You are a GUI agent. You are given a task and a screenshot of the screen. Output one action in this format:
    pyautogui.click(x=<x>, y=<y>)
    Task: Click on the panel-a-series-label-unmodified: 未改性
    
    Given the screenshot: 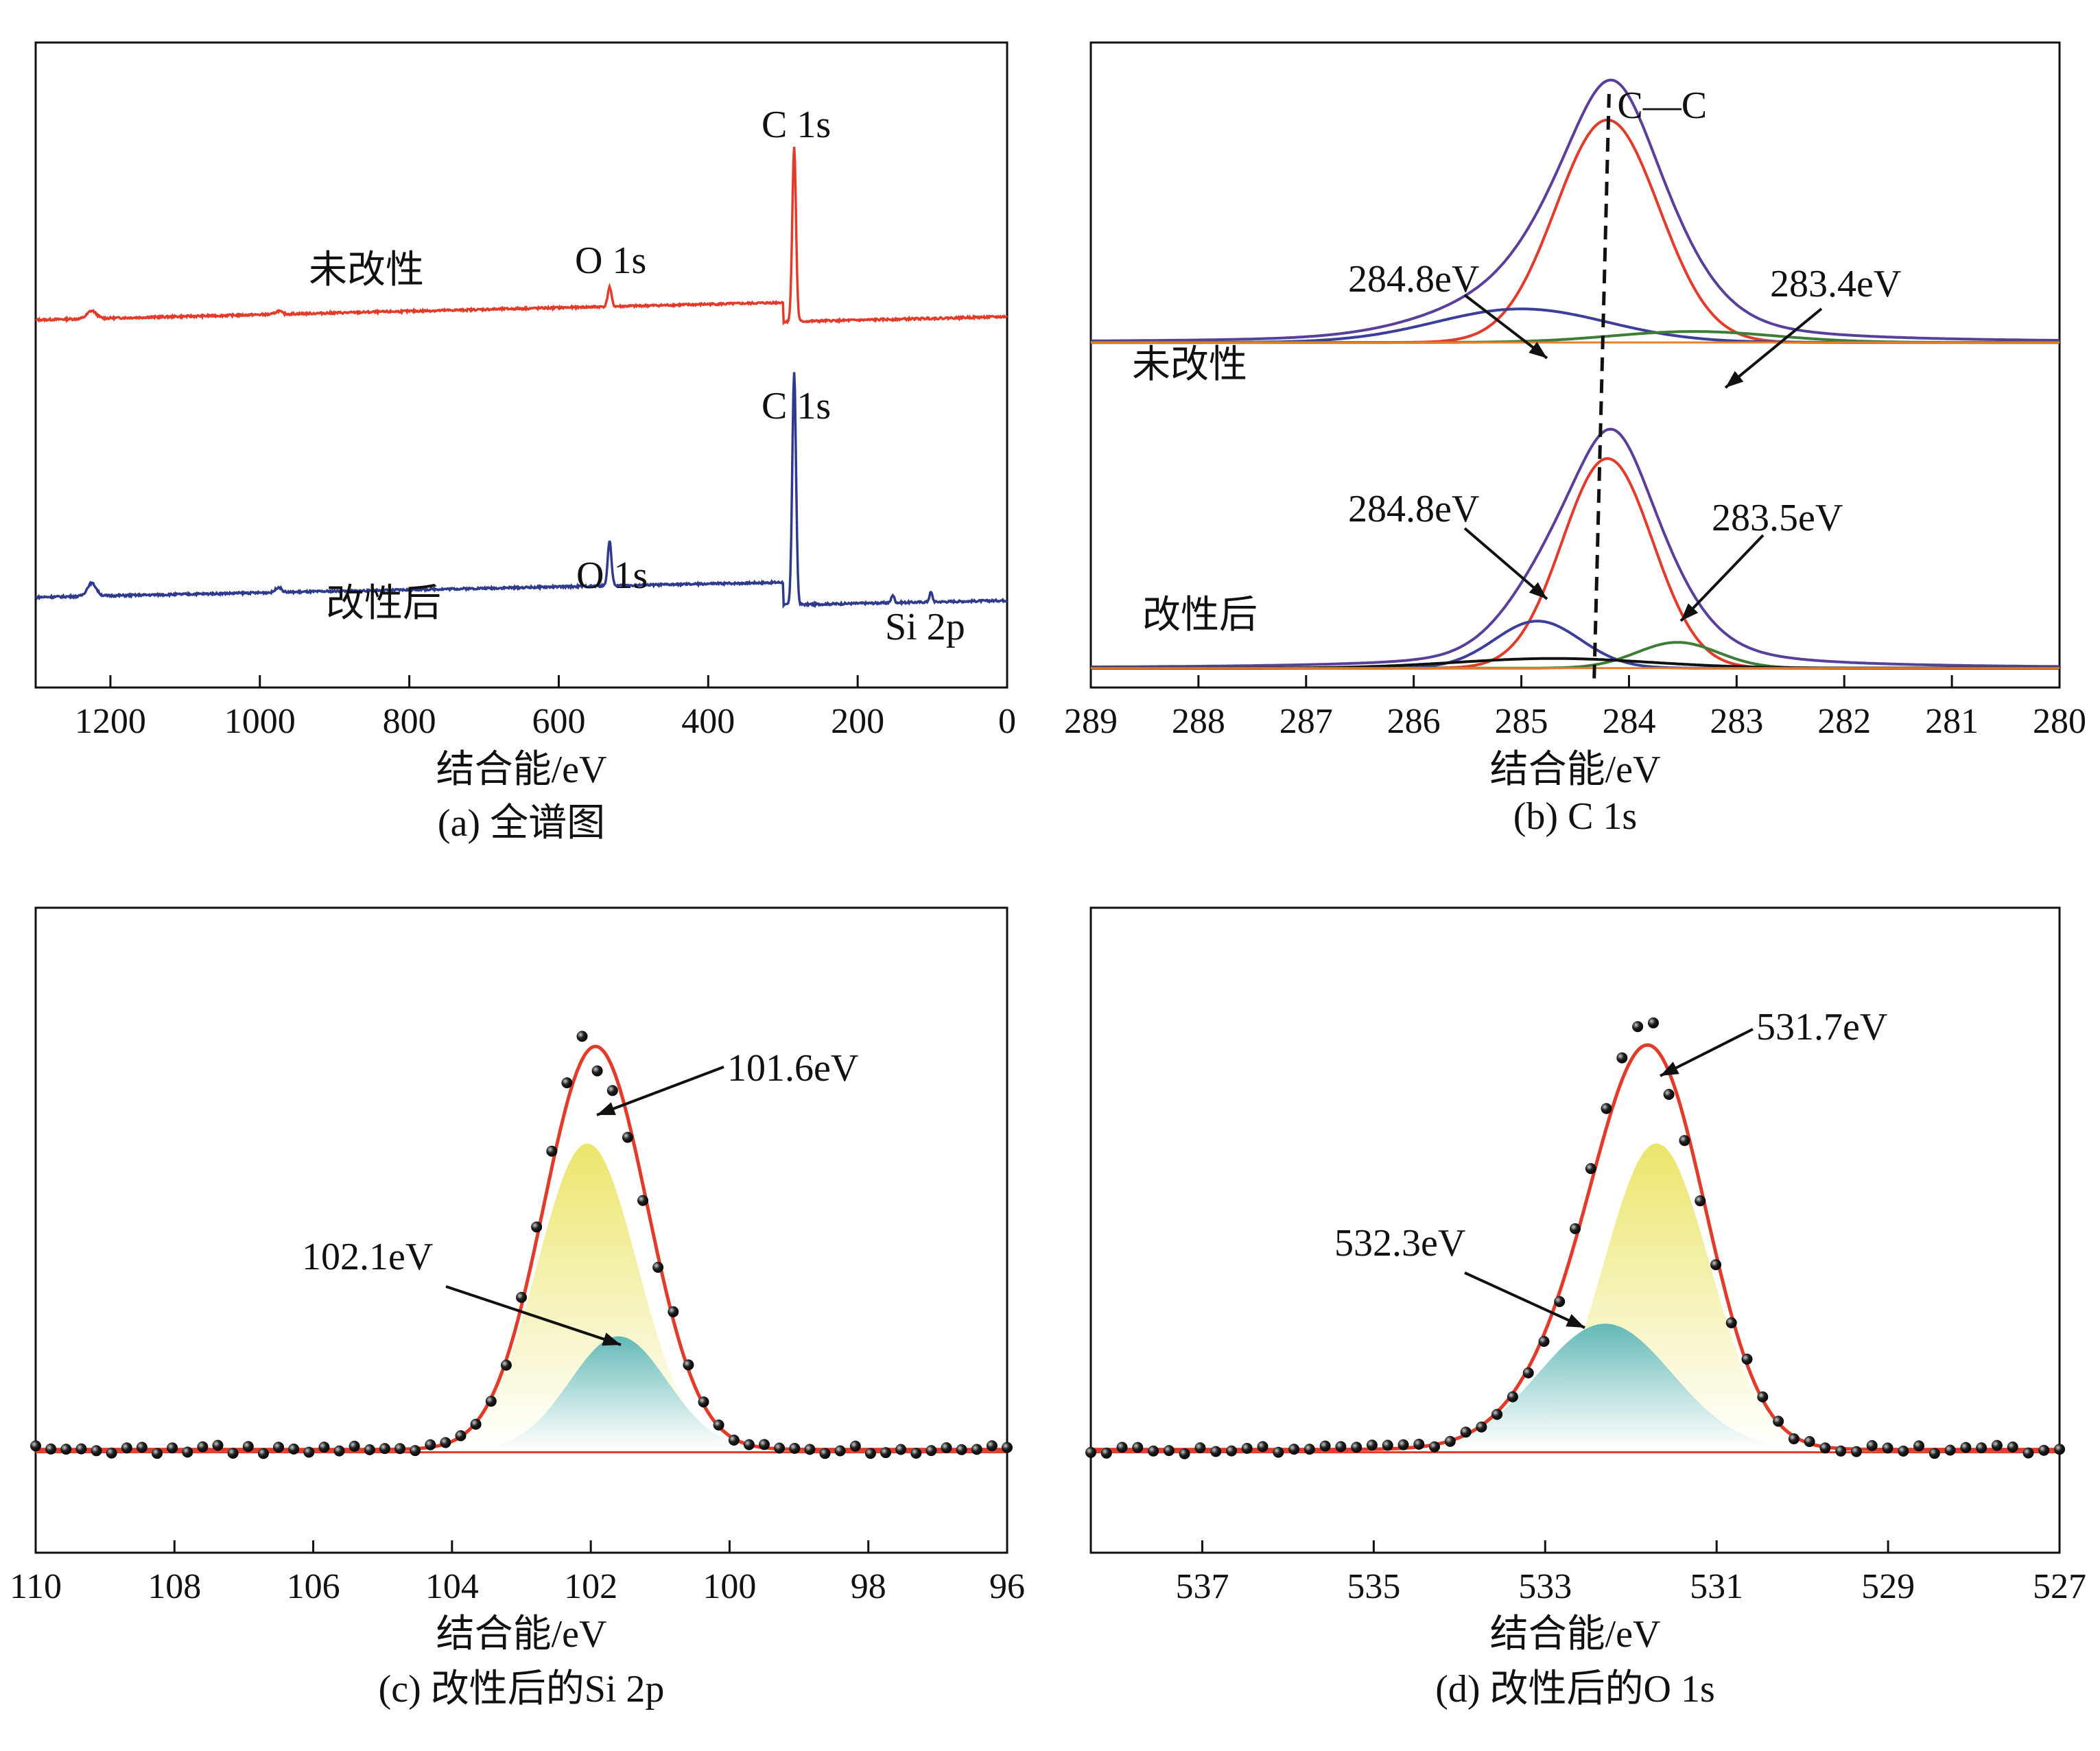 What is the action you would take?
    pyautogui.click(x=366, y=270)
    